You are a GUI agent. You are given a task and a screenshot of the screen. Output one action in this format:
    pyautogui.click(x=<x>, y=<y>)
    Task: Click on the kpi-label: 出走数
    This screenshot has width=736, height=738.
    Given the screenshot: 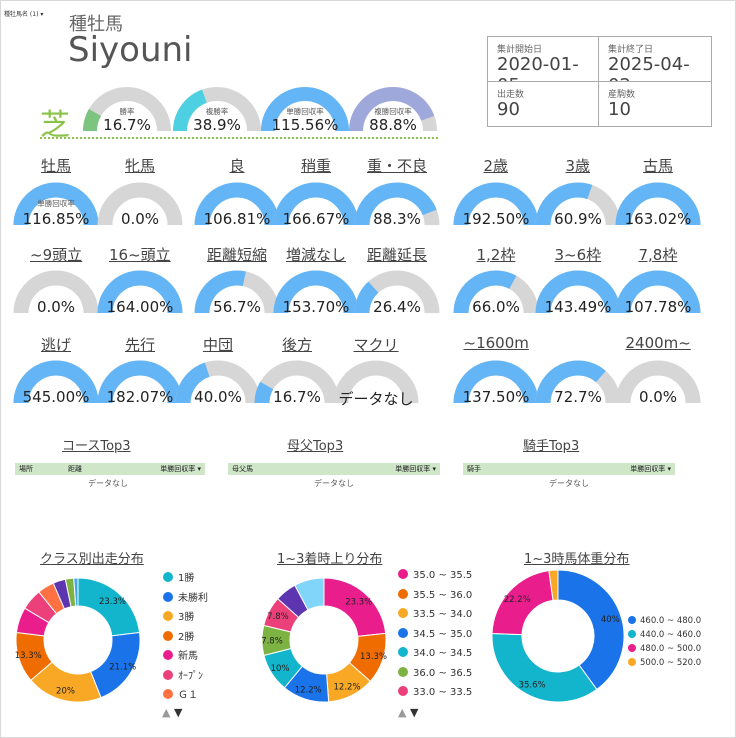 What is the action you would take?
    pyautogui.click(x=511, y=95)
    